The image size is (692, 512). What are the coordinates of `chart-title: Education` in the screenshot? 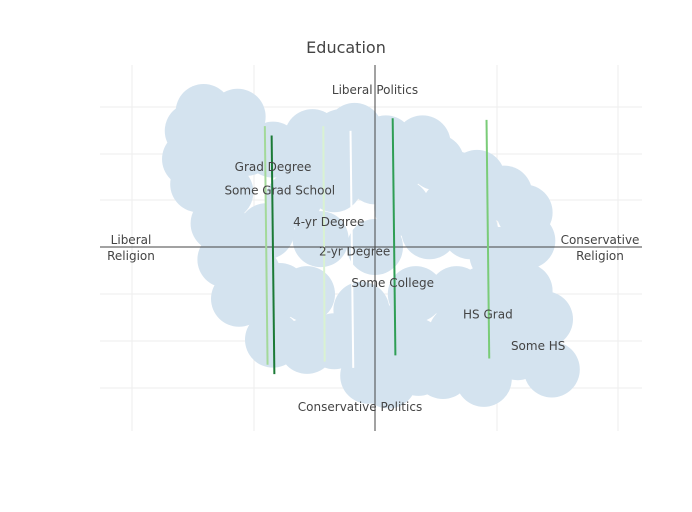 It's located at (346, 47).